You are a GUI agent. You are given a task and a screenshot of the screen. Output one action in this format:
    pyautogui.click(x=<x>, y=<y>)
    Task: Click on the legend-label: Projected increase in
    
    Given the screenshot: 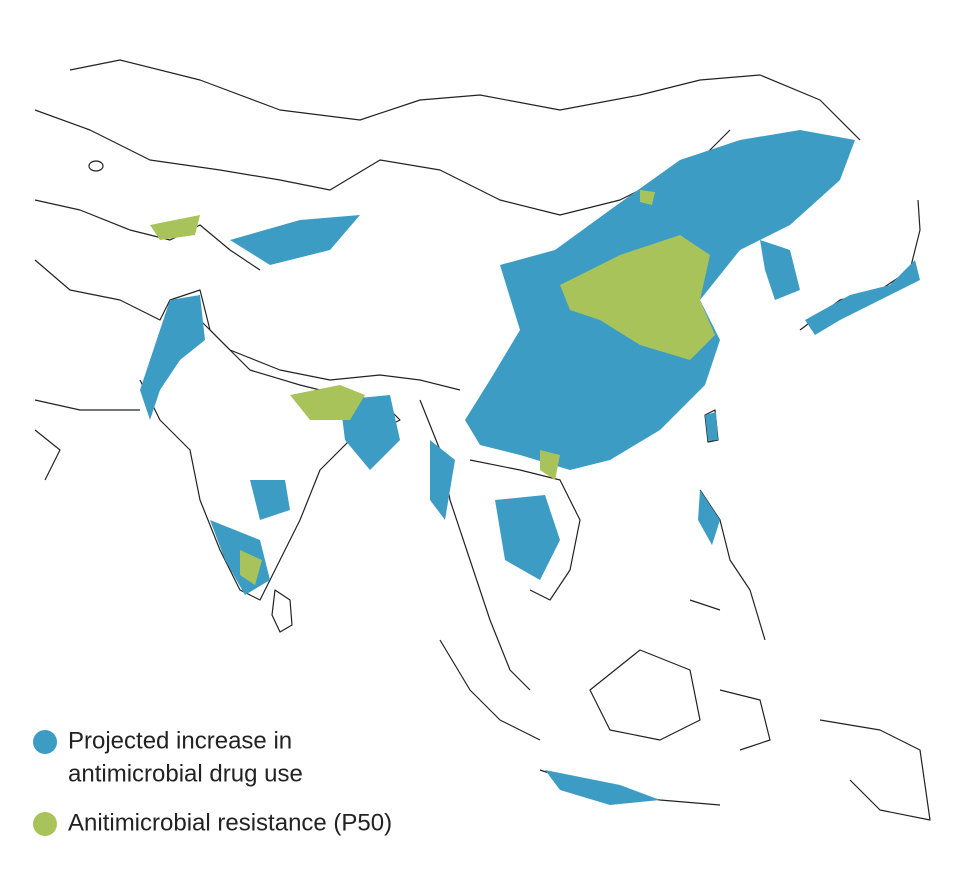 What is the action you would take?
    pyautogui.click(x=180, y=740)
    